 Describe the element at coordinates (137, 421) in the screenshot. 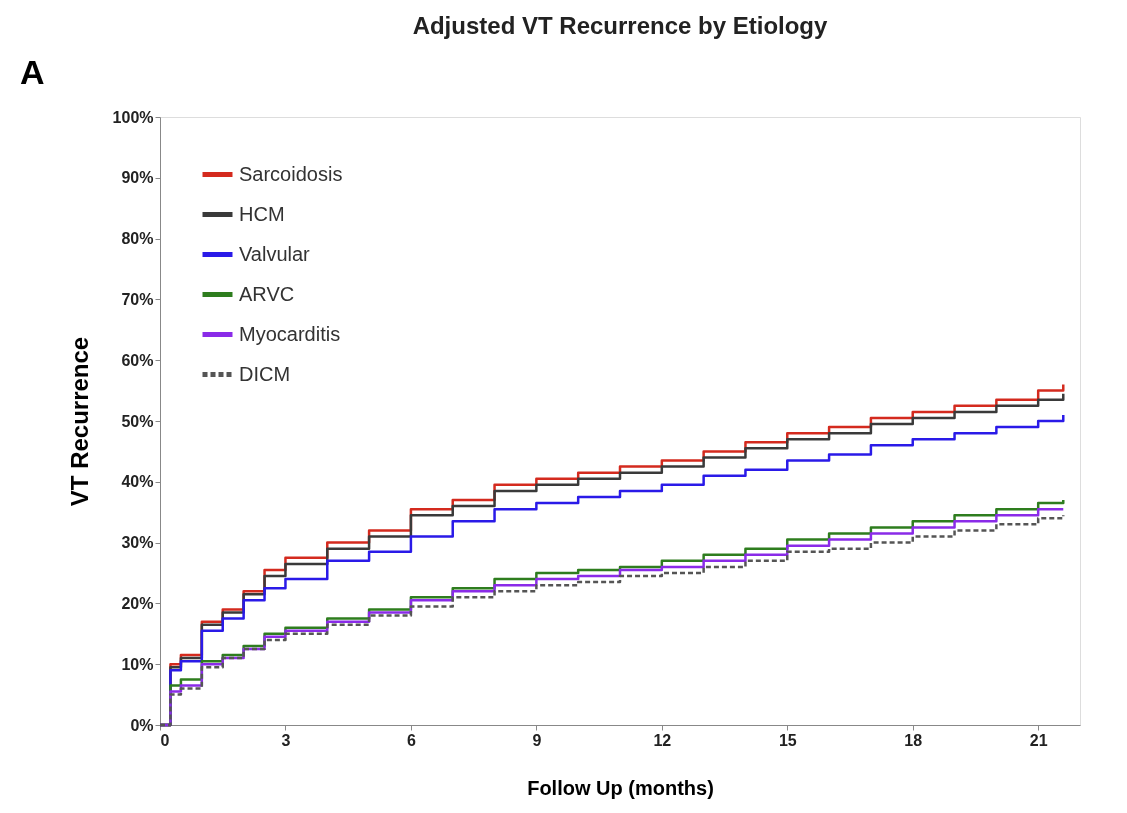

I see `y-tick-label: 50%` at that location.